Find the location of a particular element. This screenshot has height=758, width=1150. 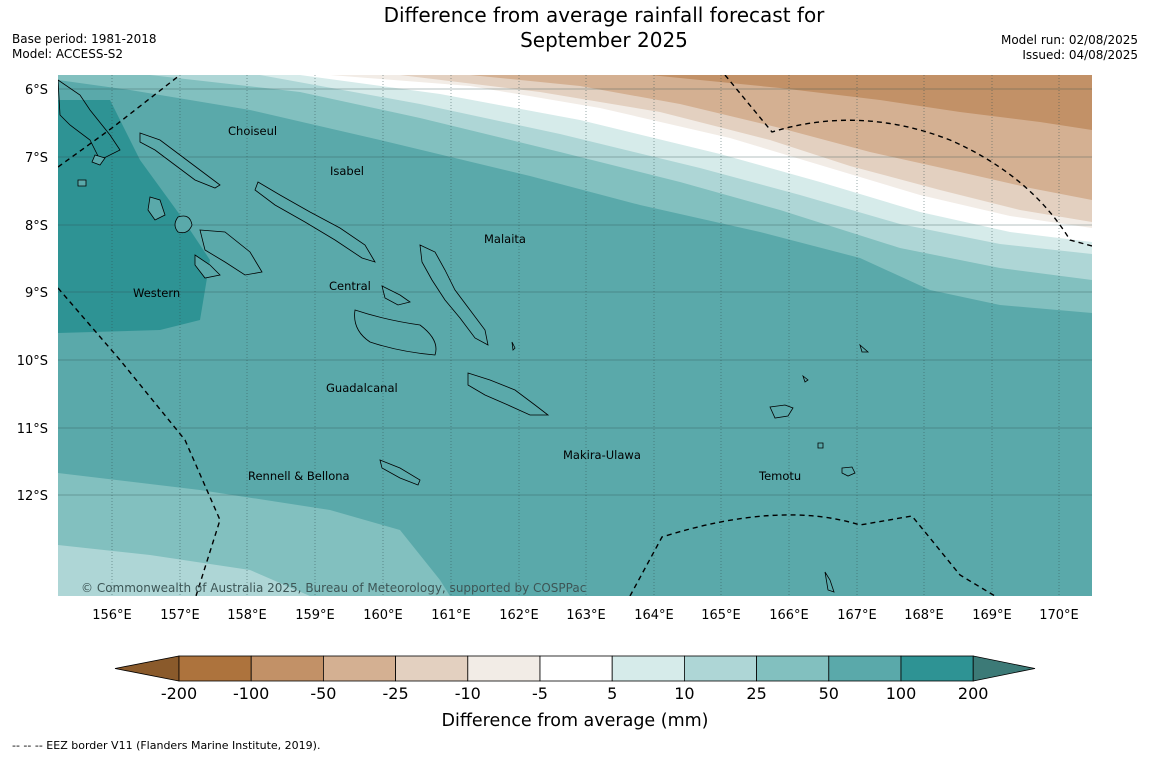

colorbar-swatches is located at coordinates (575, 668).